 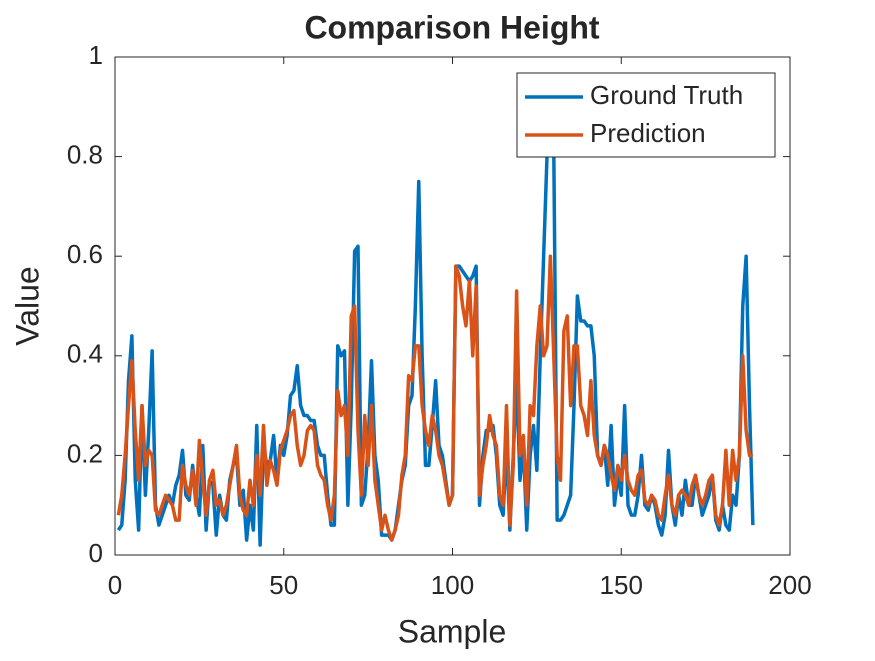 I want to click on chart-title: Comparison Height, so click(x=451, y=27).